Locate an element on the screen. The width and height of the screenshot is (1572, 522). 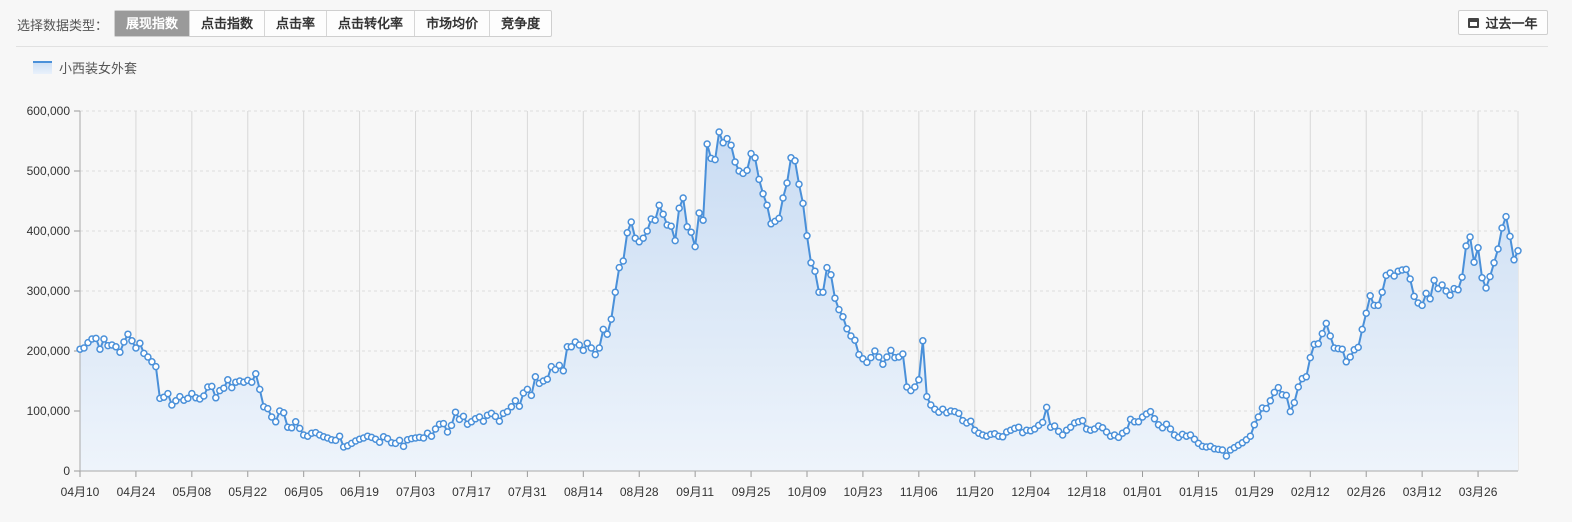
x-tick-label: 10月09 is located at coordinates (807, 492).